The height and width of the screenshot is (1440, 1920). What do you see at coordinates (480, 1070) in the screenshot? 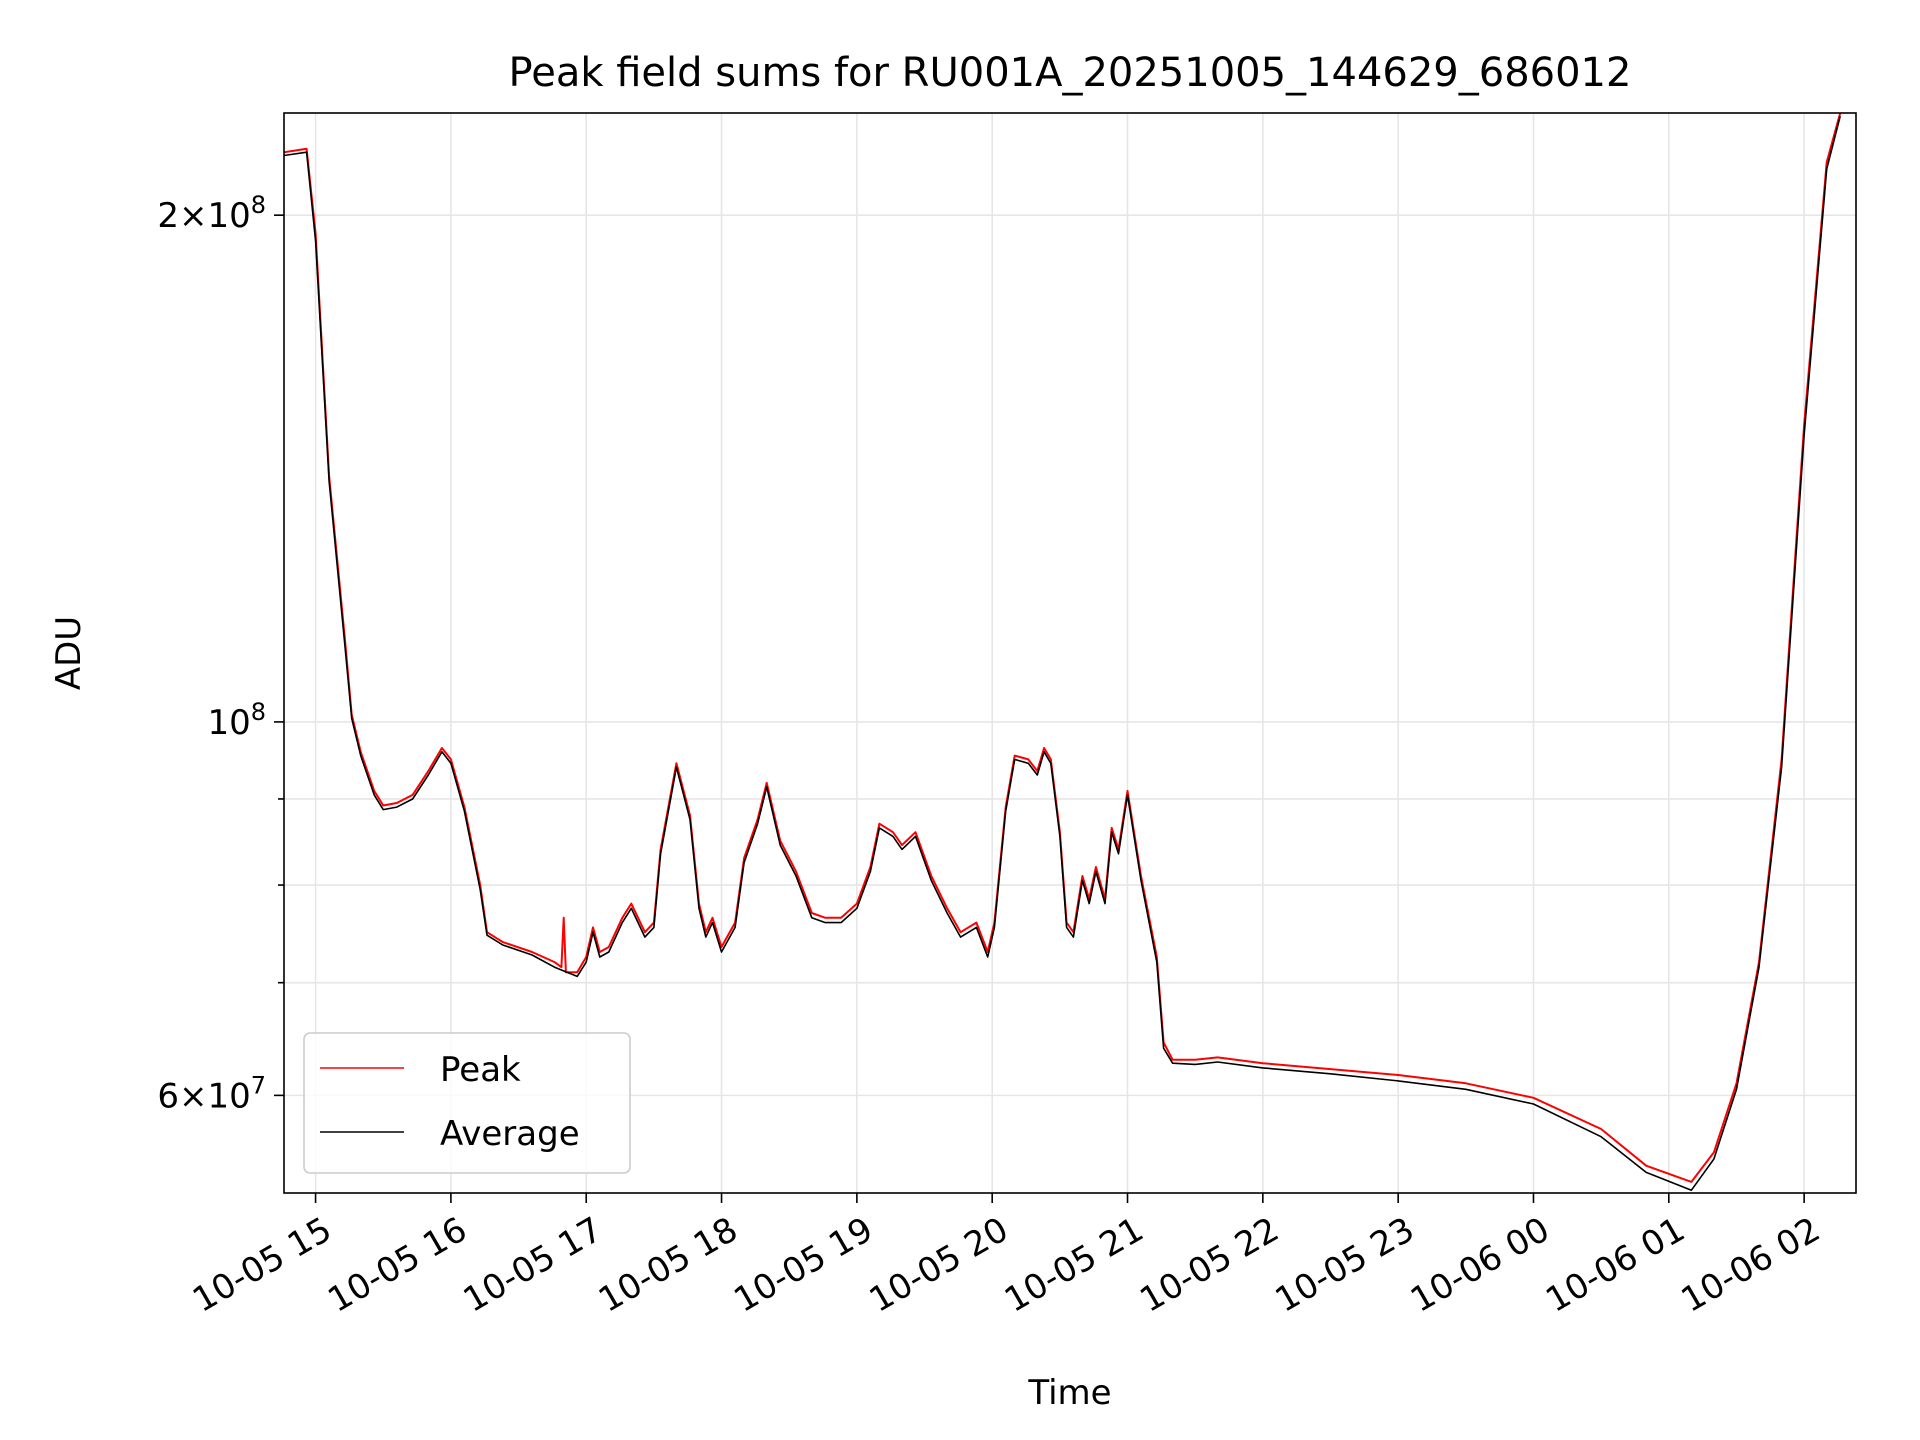
I see `legend-label-peak: Peak` at bounding box center [480, 1070].